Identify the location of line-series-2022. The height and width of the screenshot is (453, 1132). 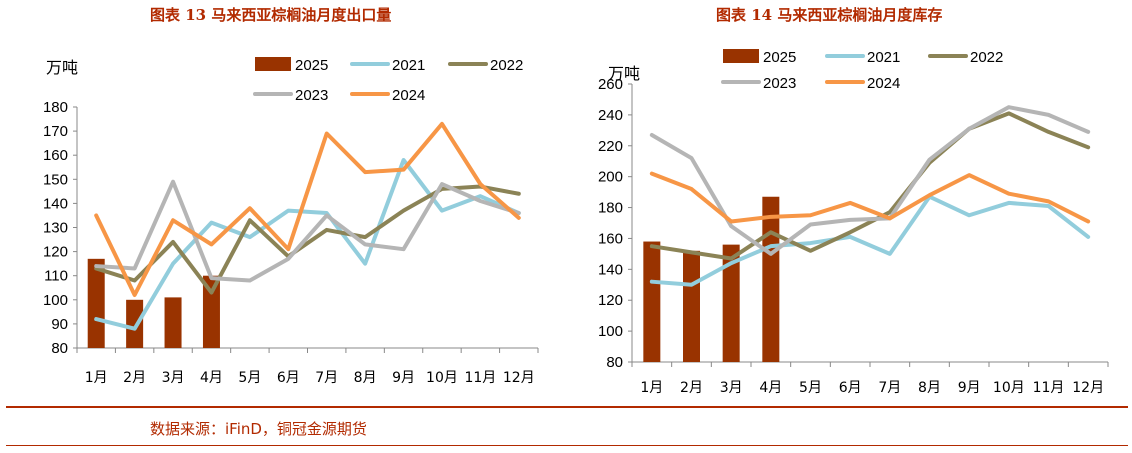
(870, 186).